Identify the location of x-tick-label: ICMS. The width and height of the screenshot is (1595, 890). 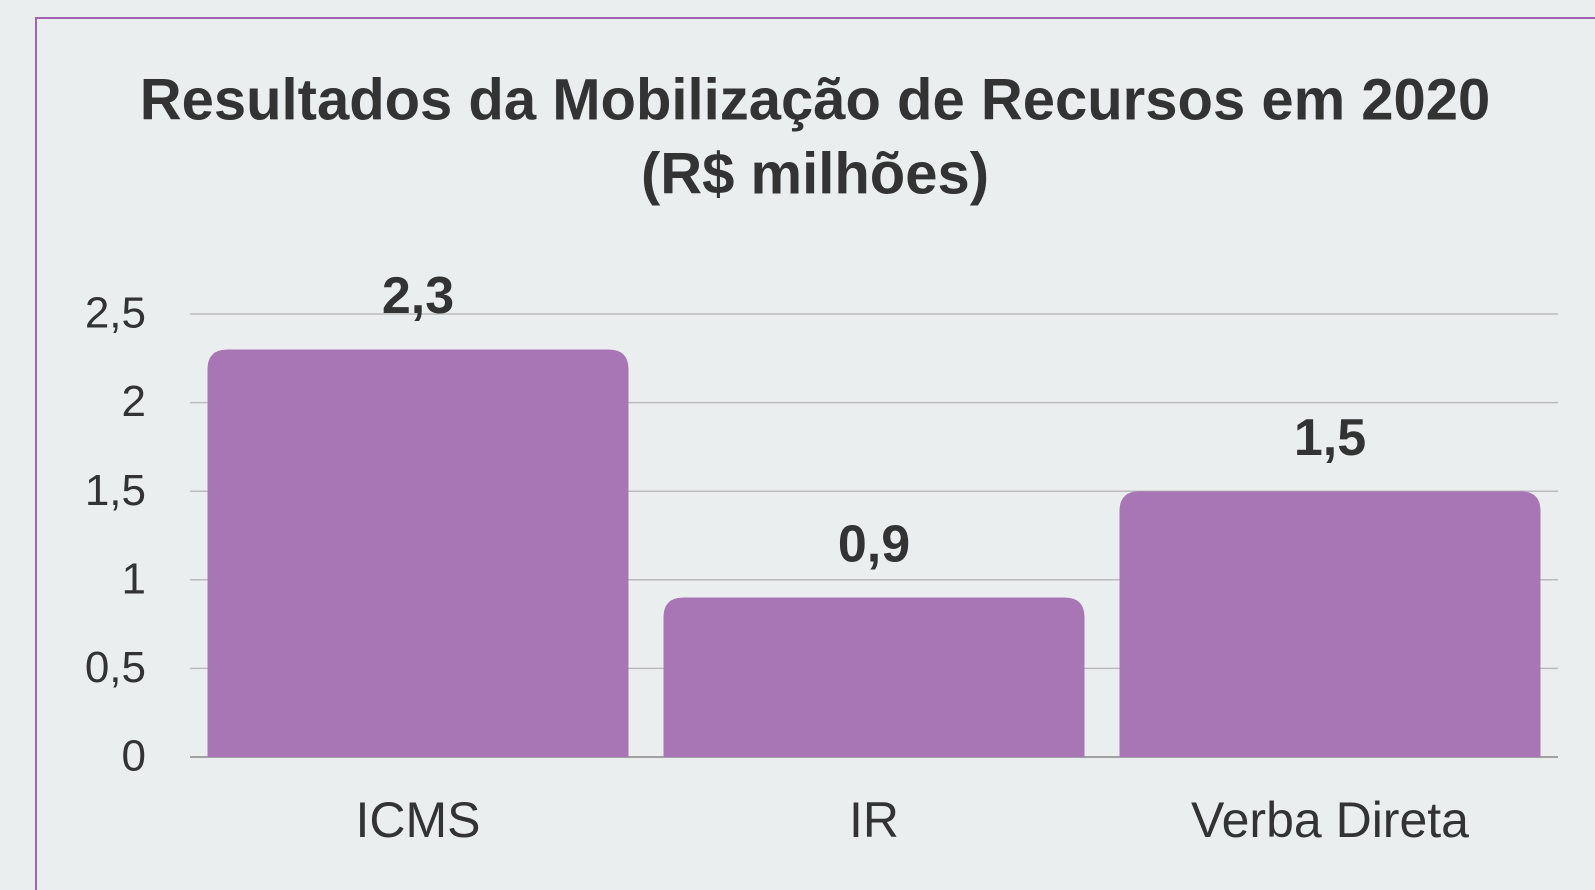
(418, 820).